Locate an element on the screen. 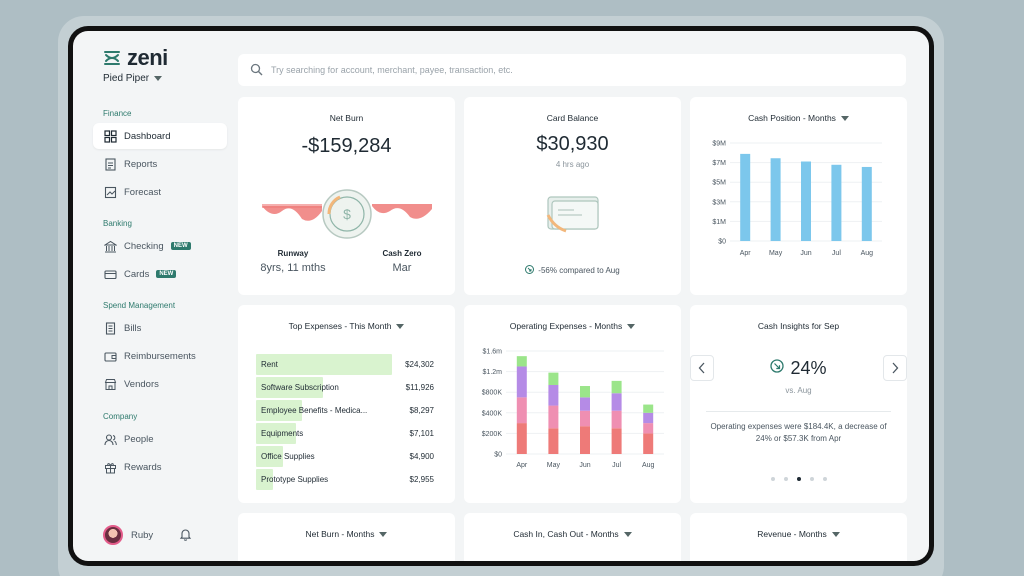 This screenshot has height=576, width=1024. expense-row: Employee Benefits - Medica... $8,297 is located at coordinates (345, 410).